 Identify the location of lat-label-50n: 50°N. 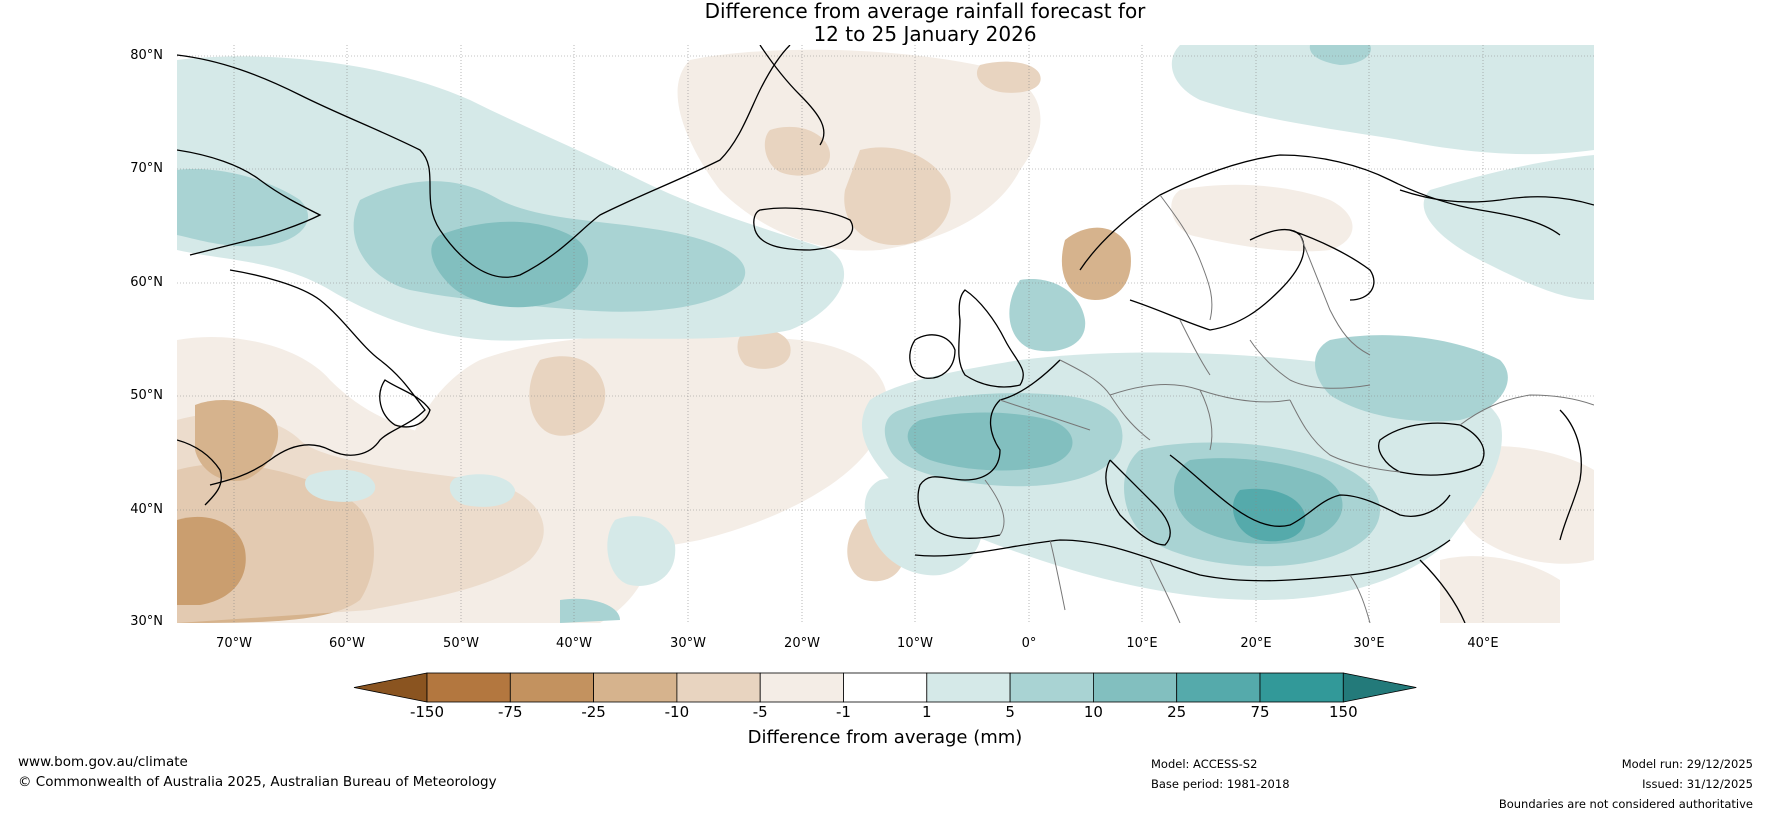
(146, 395).